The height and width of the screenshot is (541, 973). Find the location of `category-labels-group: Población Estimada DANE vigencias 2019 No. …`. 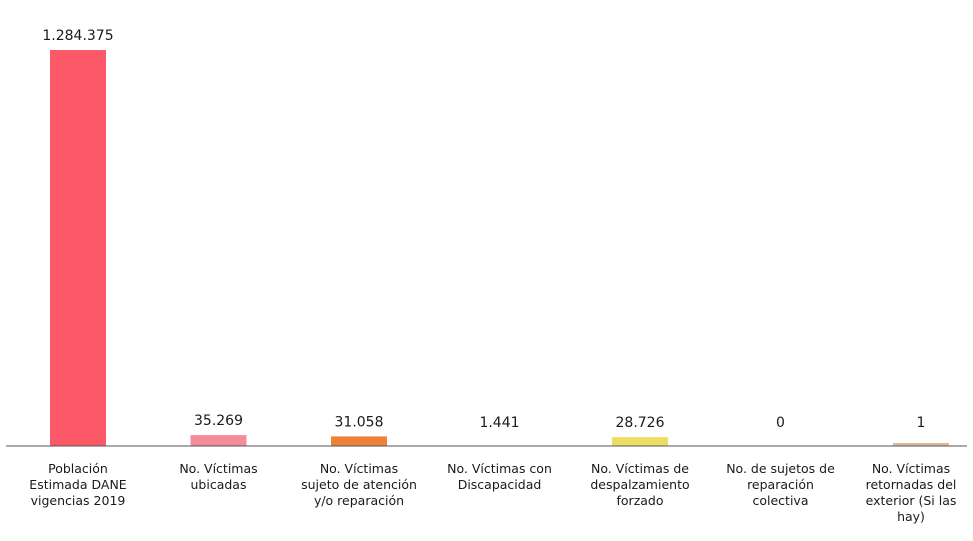

category-labels-group: Población Estimada DANE vigencias 2019 No. … is located at coordinates (492, 492).